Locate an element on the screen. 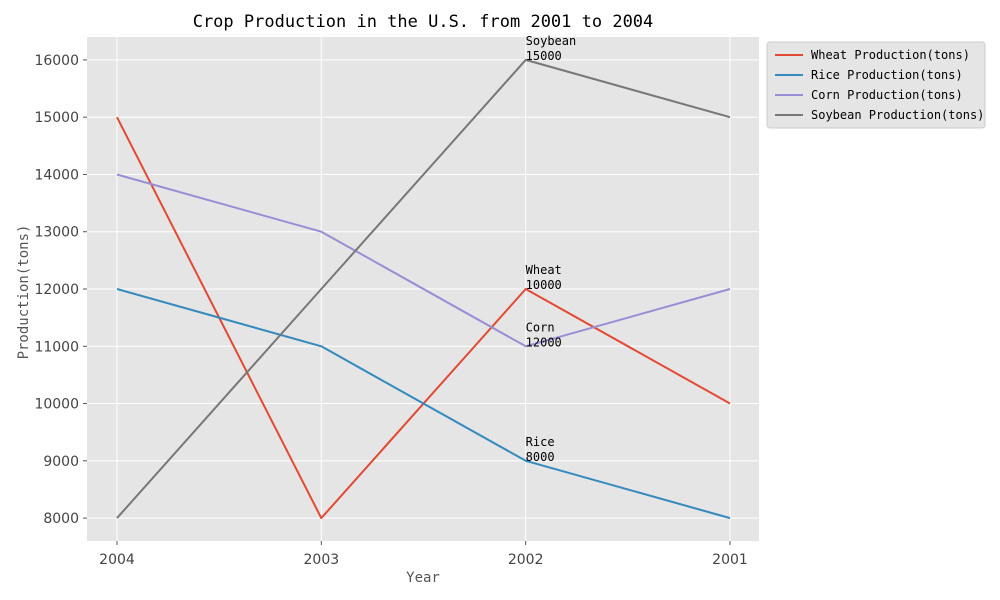 This screenshot has width=1000, height=600. y-tick-label: 16000 is located at coordinates (56, 61).